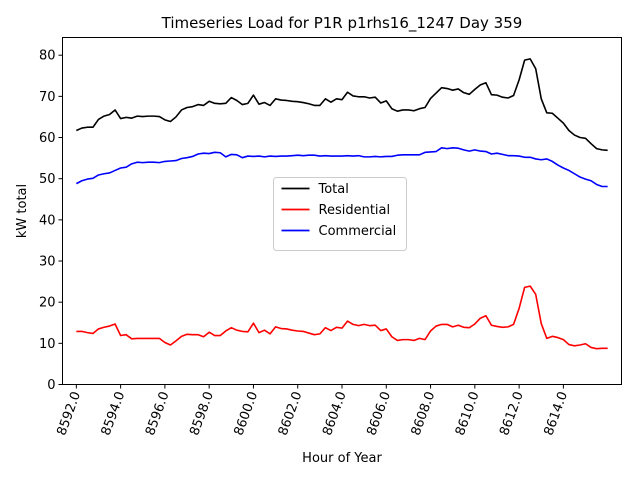  What do you see at coordinates (22, 211) in the screenshot?
I see `y-axis-label: kW total` at bounding box center [22, 211].